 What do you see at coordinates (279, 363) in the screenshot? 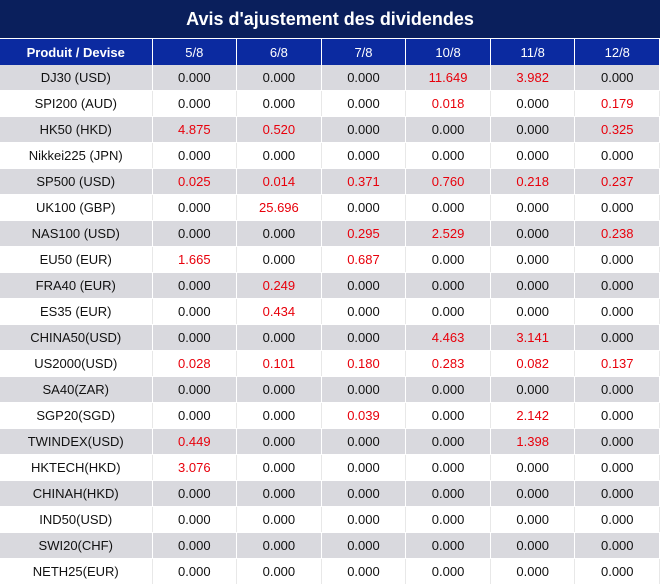
I see `dividend-value-cell: 0.101` at bounding box center [279, 363].